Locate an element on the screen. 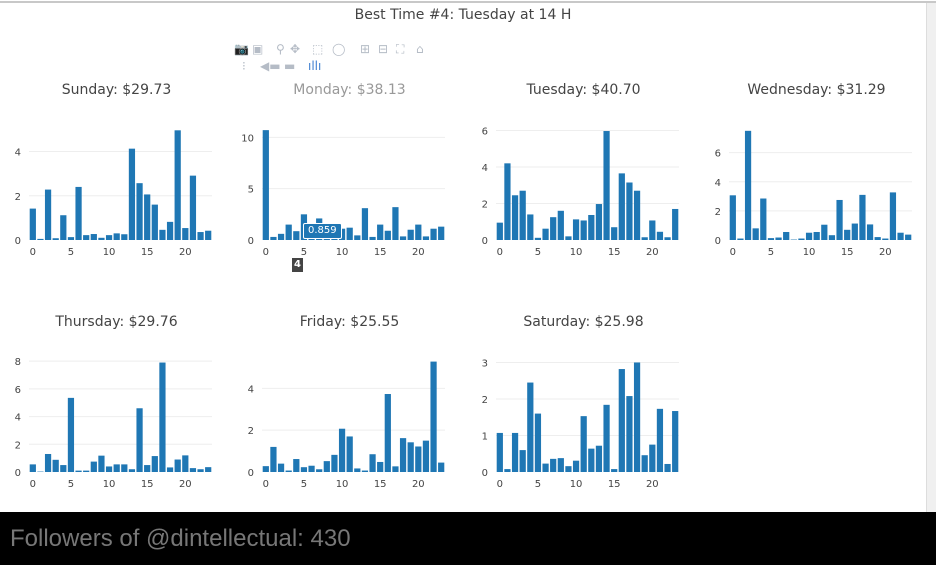 The height and width of the screenshot is (565, 936). chart-wednesday: Wednesday: $31.29 0 2 4 6 0 5 10 15 20 is located at coordinates (816, 175).